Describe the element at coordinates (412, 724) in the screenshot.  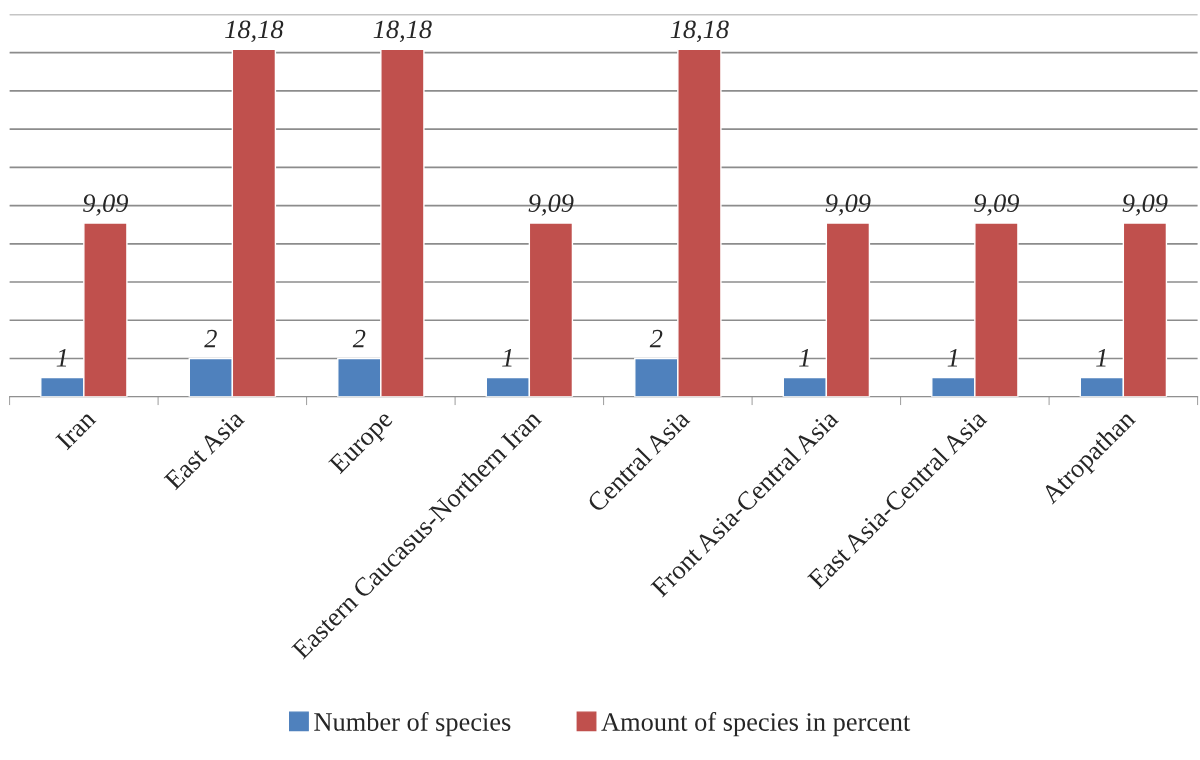
I see `legend-label: Number of species` at that location.